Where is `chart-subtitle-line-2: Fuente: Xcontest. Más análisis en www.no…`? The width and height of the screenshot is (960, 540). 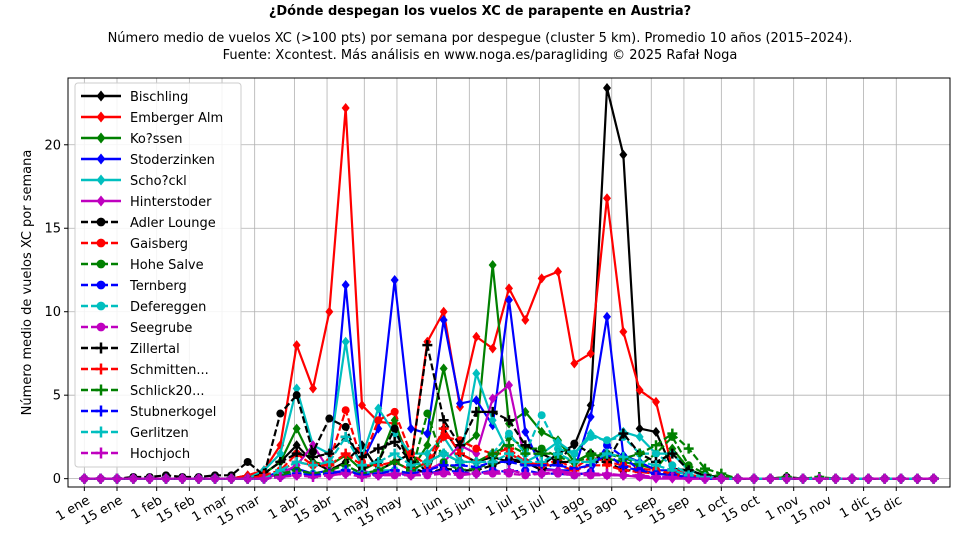
chart-subtitle-line-2: Fuente: Xcontest. Más análisis en www.no… is located at coordinates (480, 55).